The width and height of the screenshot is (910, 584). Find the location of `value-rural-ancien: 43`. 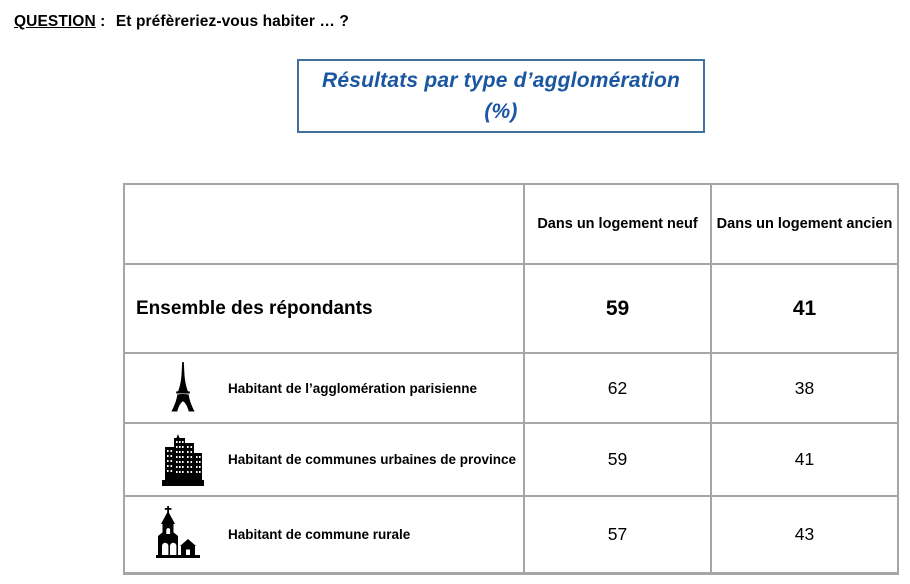

value-rural-ancien: 43 is located at coordinates (804, 535).